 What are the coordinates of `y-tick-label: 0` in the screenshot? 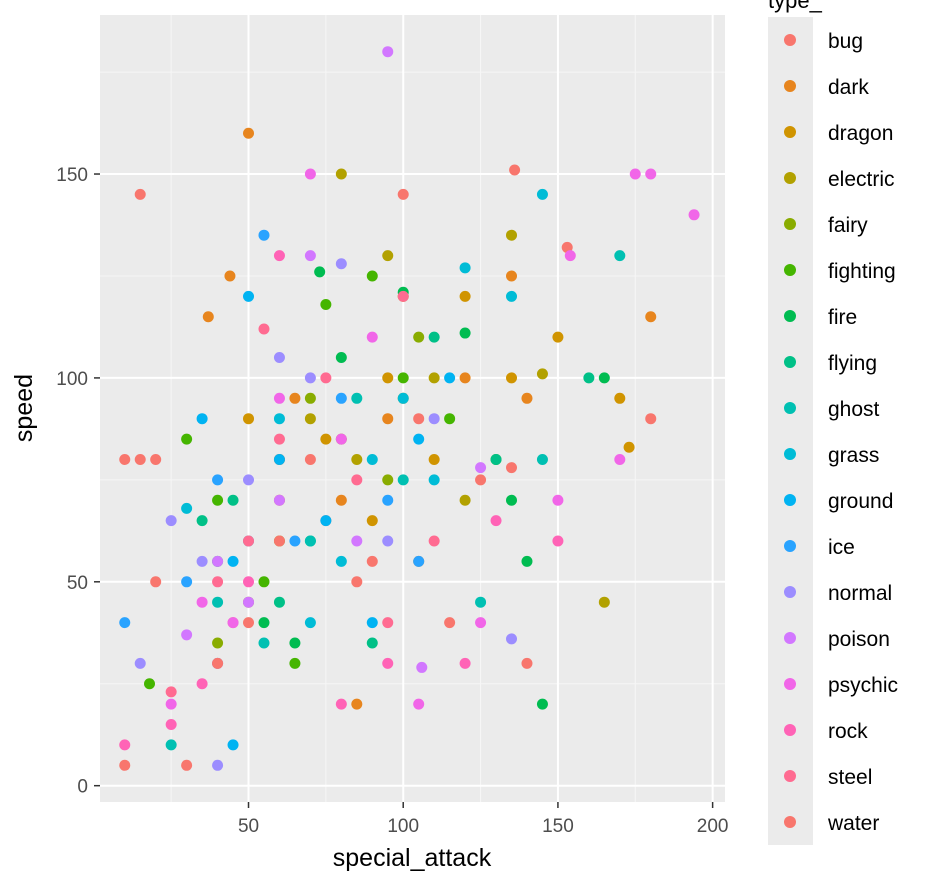 It's located at (82, 787).